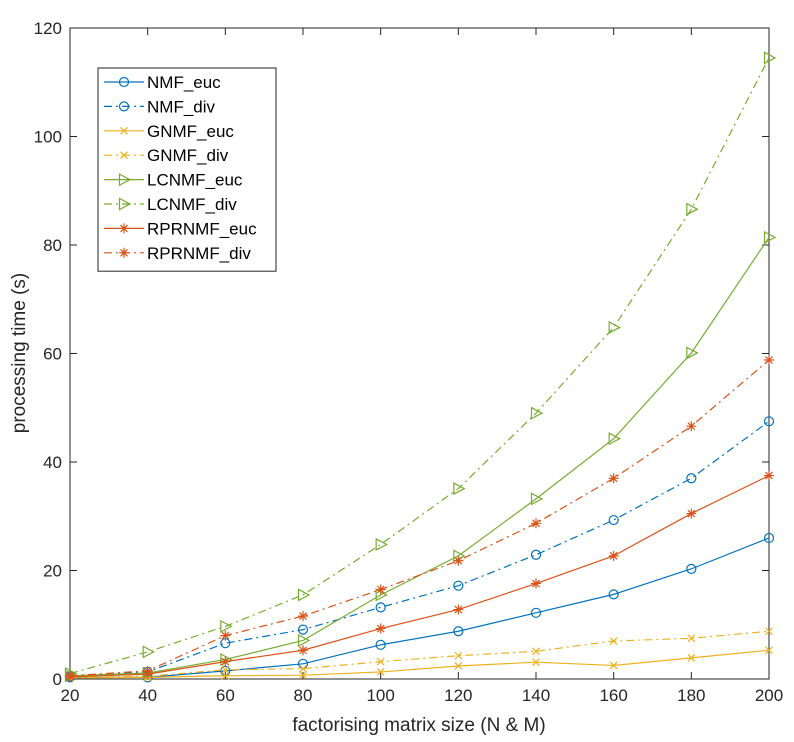 The width and height of the screenshot is (794, 742). What do you see at coordinates (19, 353) in the screenshot?
I see `y-axis-label: processing time (s)` at bounding box center [19, 353].